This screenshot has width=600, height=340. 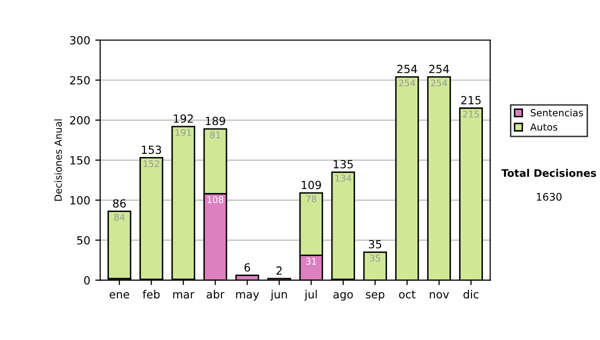 What do you see at coordinates (544, 127) in the screenshot?
I see `legend-label: Autos` at bounding box center [544, 127].